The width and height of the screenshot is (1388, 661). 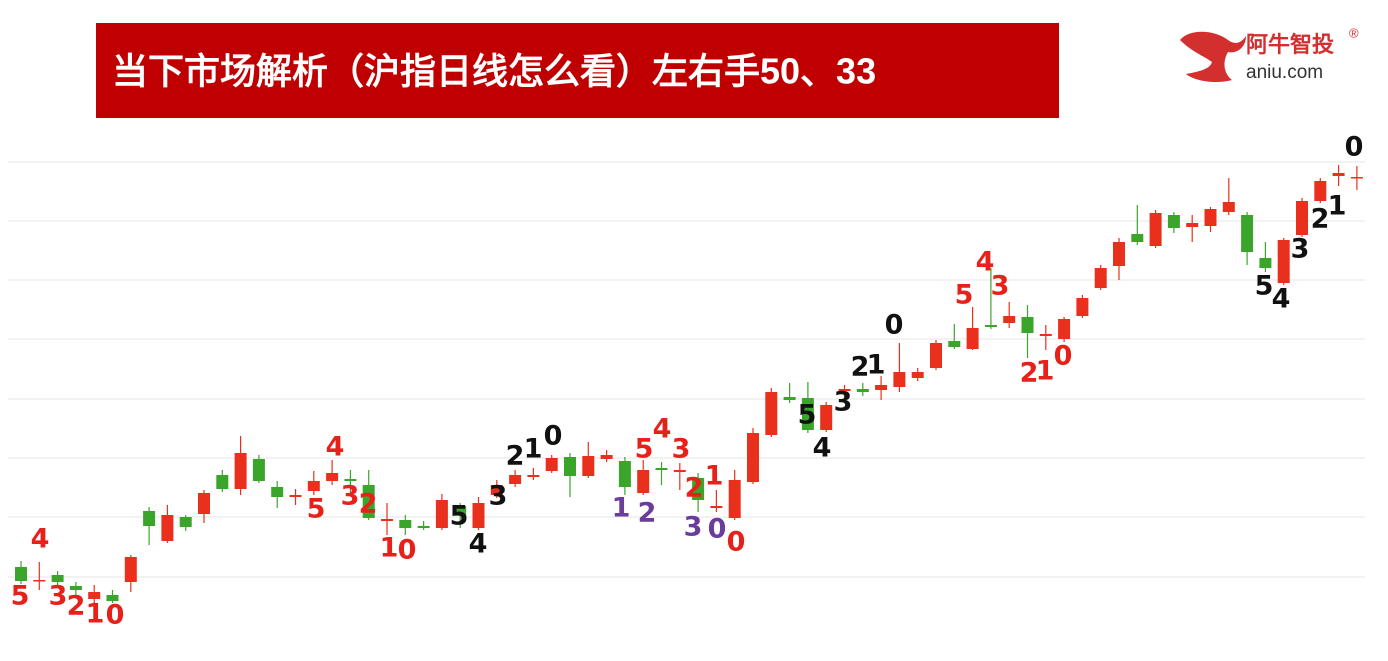 I want to click on logo-name: 阿牛智投, so click(x=1290, y=44).